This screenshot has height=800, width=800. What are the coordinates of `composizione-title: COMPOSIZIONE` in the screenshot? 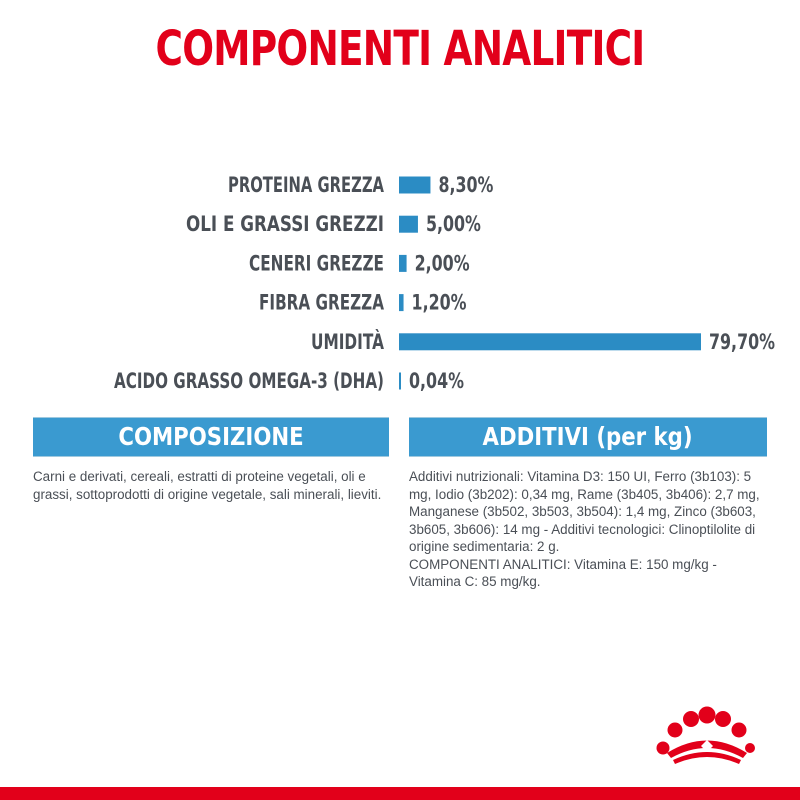 It's located at (211, 436).